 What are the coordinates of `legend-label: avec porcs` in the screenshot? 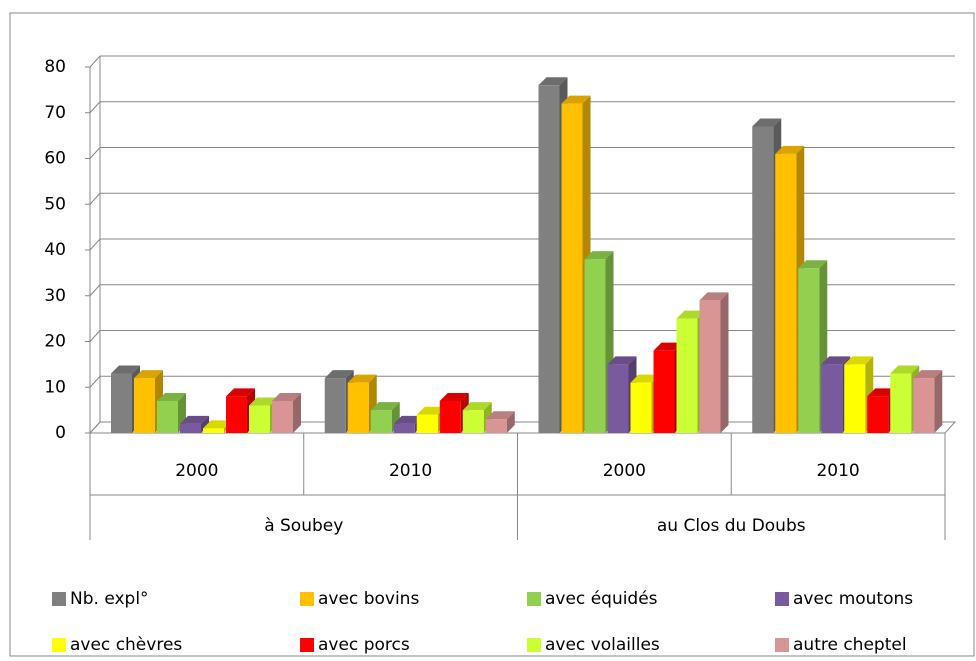 It's located at (364, 645).